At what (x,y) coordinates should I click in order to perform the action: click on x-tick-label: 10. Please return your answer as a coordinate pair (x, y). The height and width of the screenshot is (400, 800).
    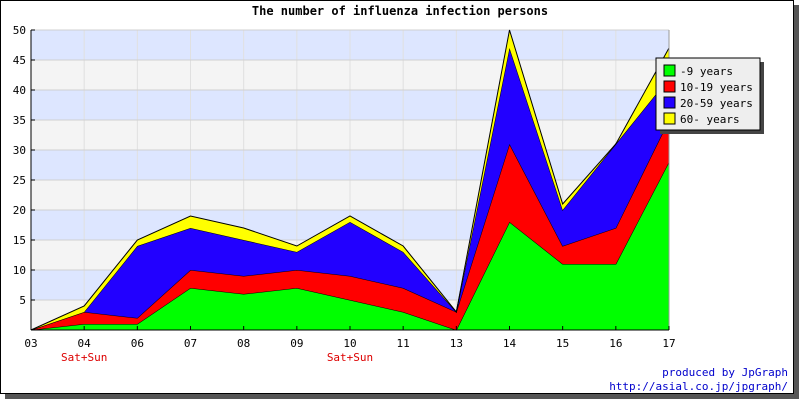
    Looking at the image, I should click on (349, 343).